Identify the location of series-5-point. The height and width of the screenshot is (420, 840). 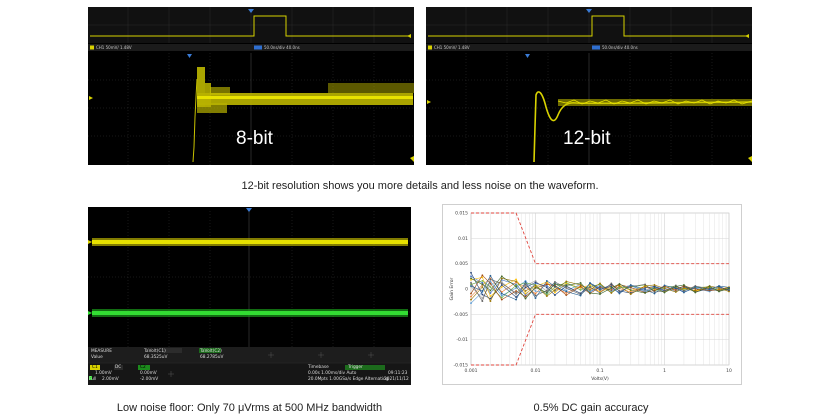
(590, 291).